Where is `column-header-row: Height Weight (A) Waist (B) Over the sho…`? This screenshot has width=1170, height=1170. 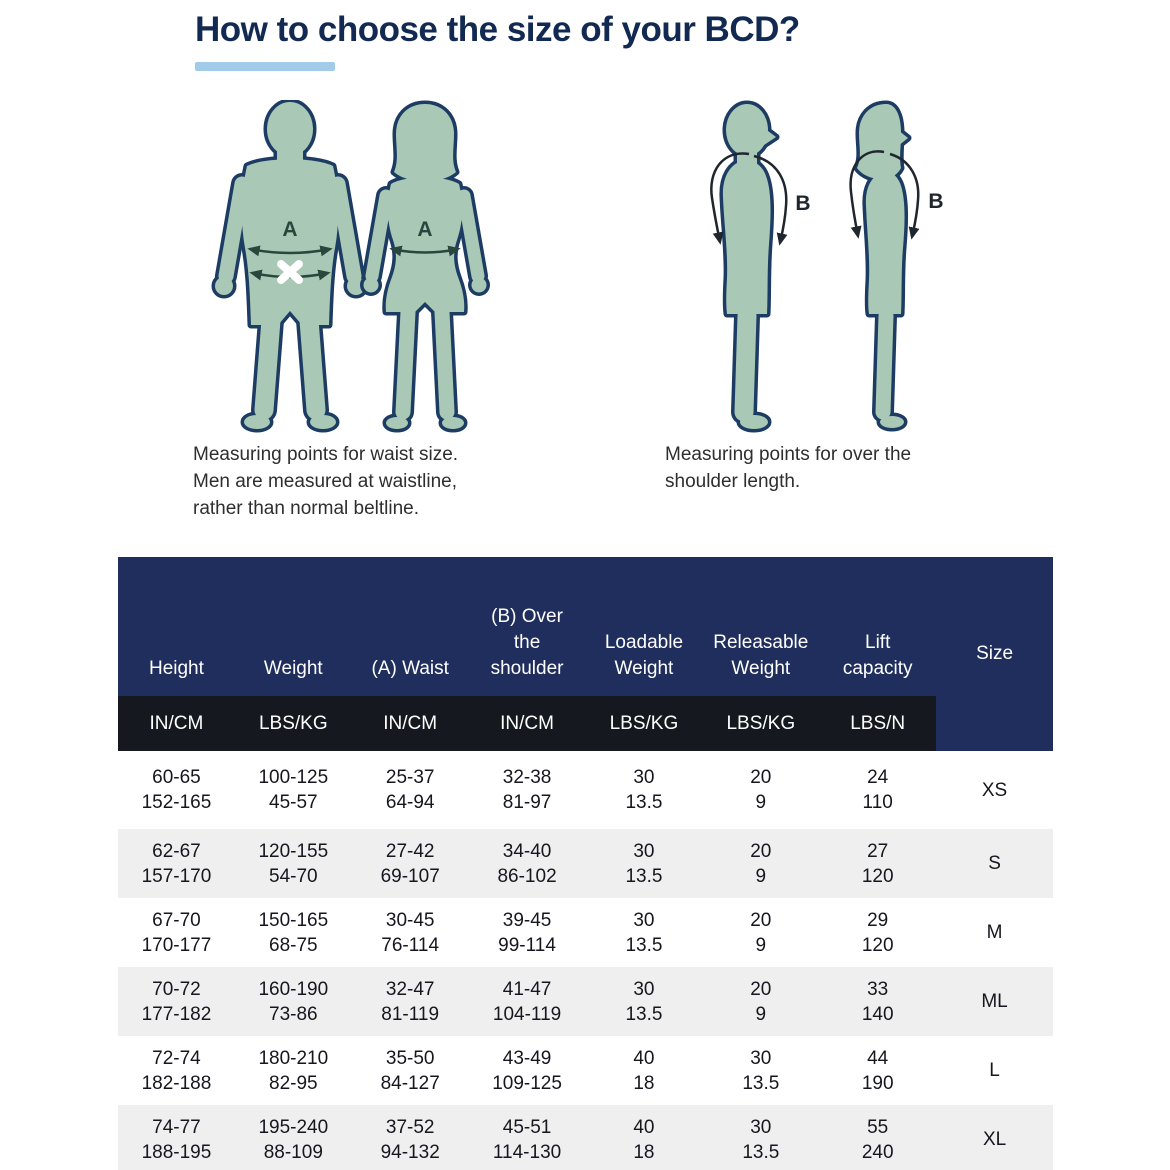
column-header-row: Height Weight (A) Waist (B) Over the sho… is located at coordinates (585, 654).